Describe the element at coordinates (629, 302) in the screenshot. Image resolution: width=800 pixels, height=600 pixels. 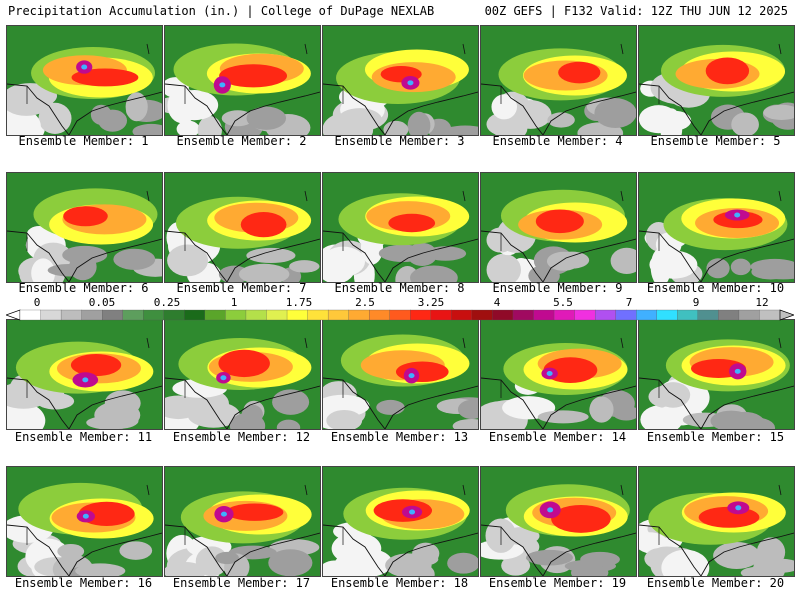
I see `colorbar-tick-label: 7` at that location.